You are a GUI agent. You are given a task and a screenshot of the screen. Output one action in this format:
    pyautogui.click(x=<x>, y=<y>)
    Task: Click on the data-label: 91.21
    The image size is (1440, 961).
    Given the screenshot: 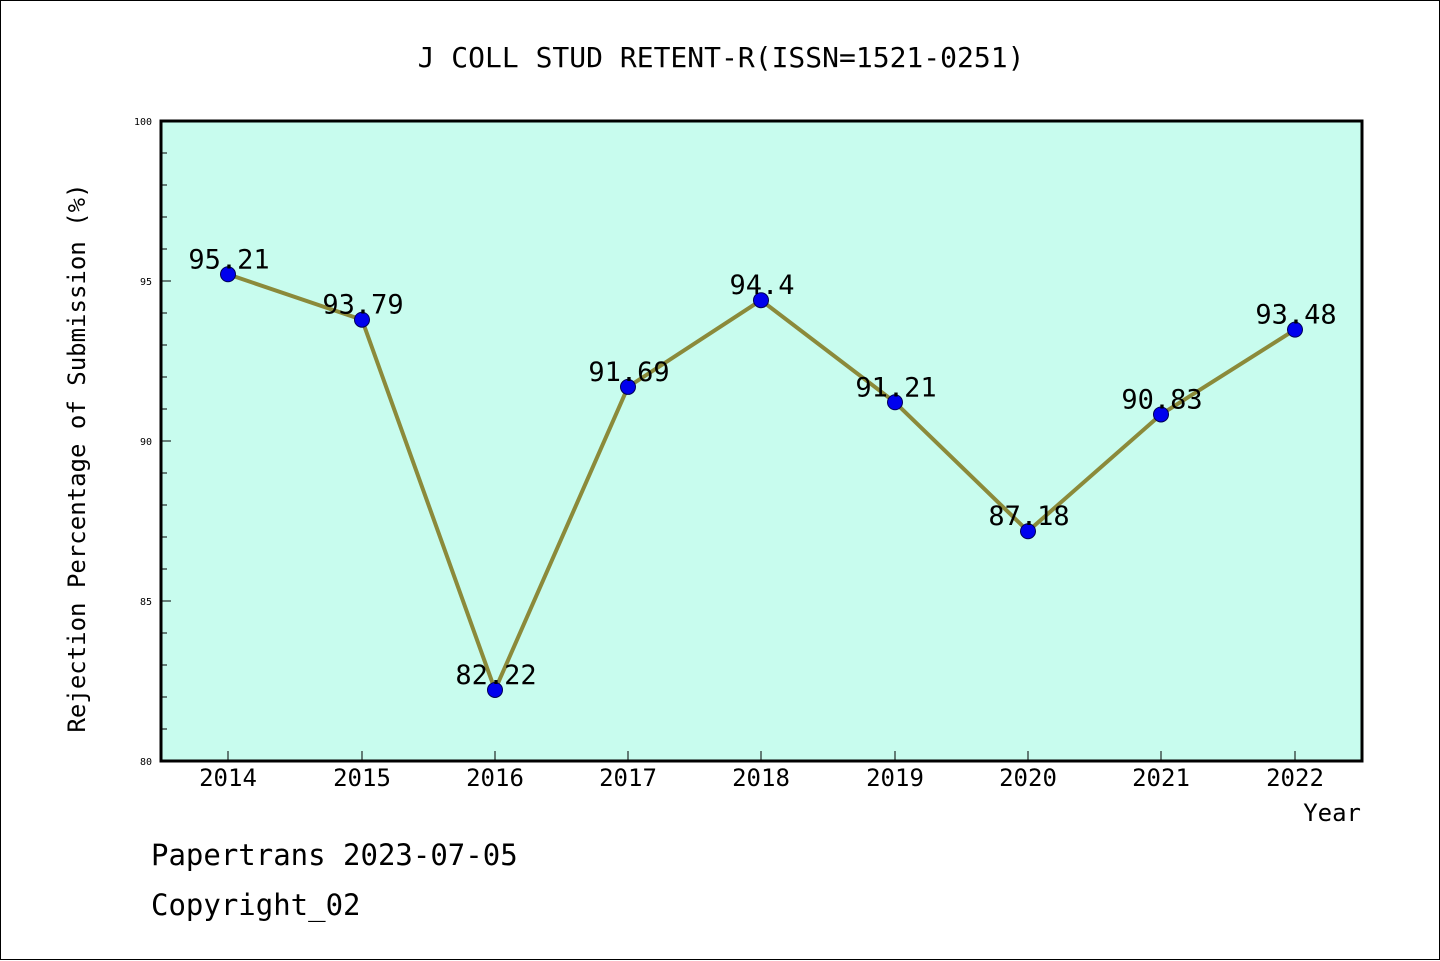 What is the action you would take?
    pyautogui.click(x=895, y=387)
    